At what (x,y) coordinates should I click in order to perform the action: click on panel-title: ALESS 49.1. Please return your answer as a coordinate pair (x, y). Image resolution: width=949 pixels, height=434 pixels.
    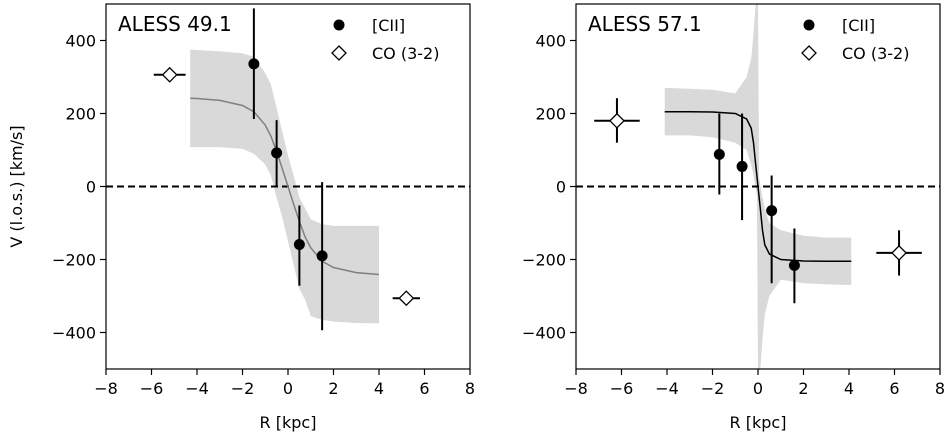
    Looking at the image, I should click on (175, 24).